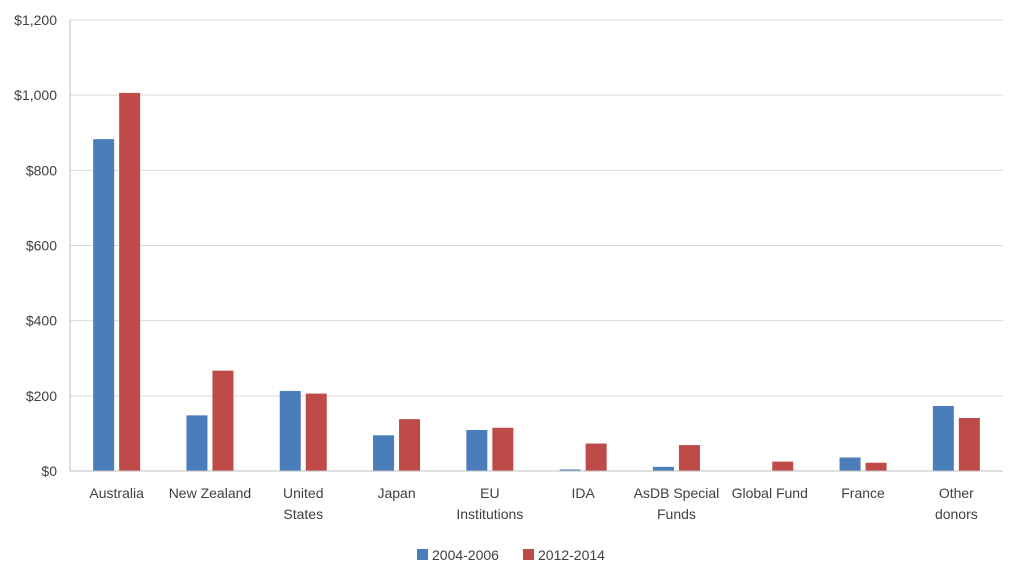 This screenshot has width=1021, height=574. Describe the element at coordinates (116, 493) in the screenshot. I see `x-category-label: Australia` at that location.